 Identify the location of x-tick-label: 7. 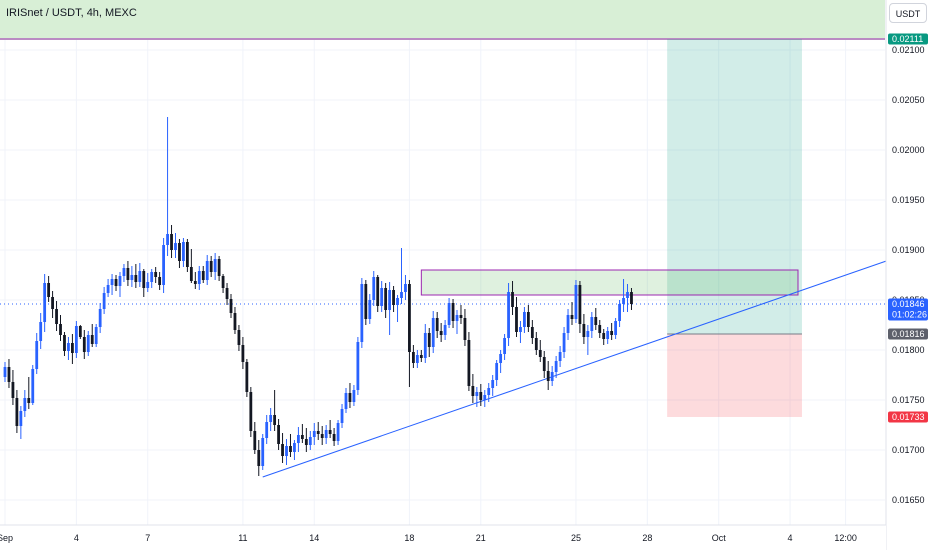
(147, 538).